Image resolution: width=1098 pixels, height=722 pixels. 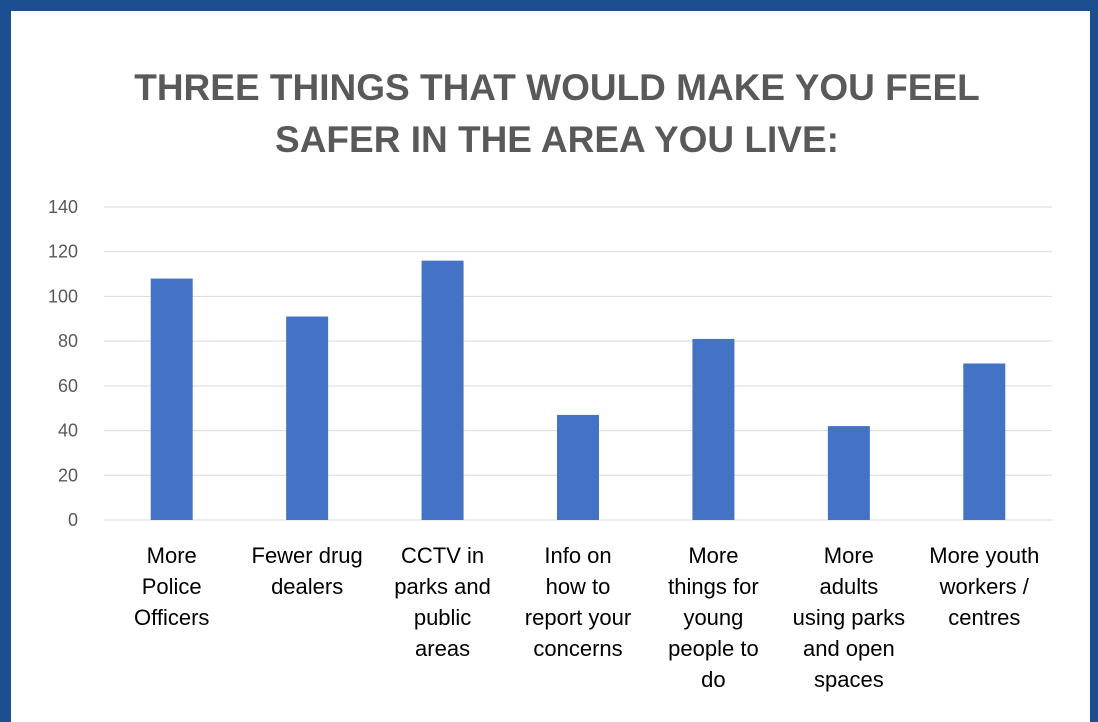 What do you see at coordinates (307, 586) in the screenshot?
I see `x-category-label-line: dealers` at bounding box center [307, 586].